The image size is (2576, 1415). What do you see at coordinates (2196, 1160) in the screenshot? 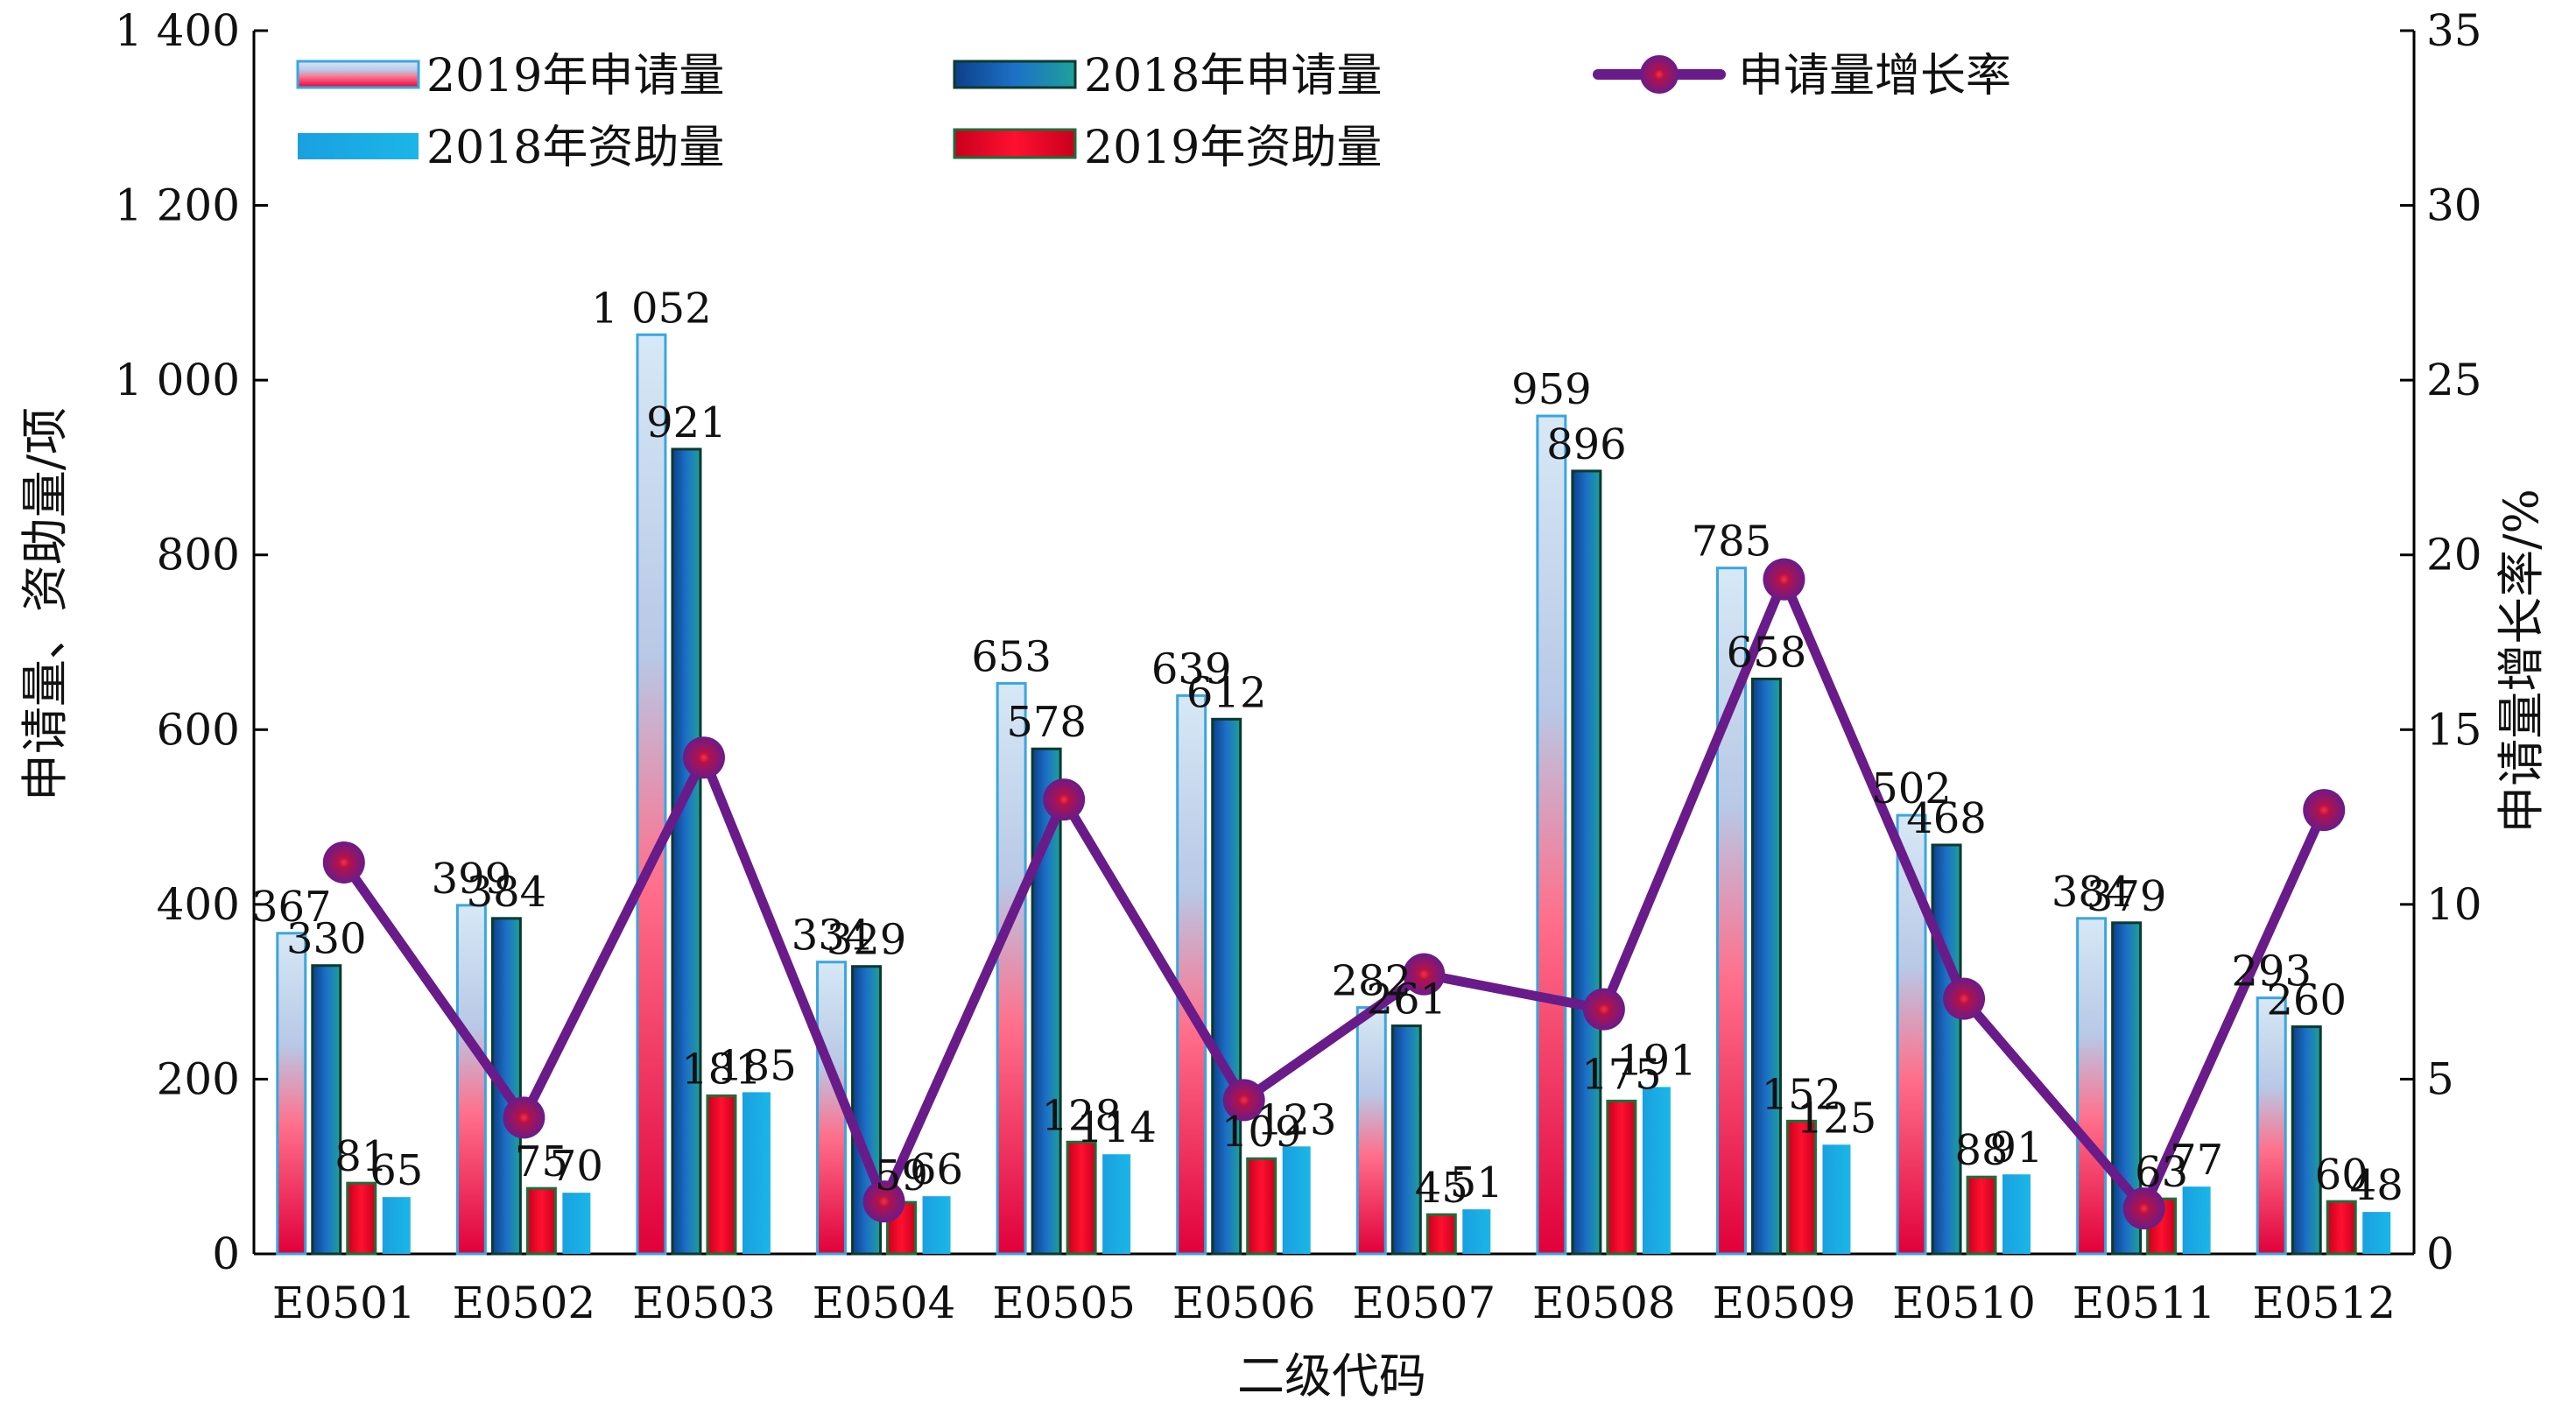
I see `bar-2018-funding-label: 77` at bounding box center [2196, 1160].